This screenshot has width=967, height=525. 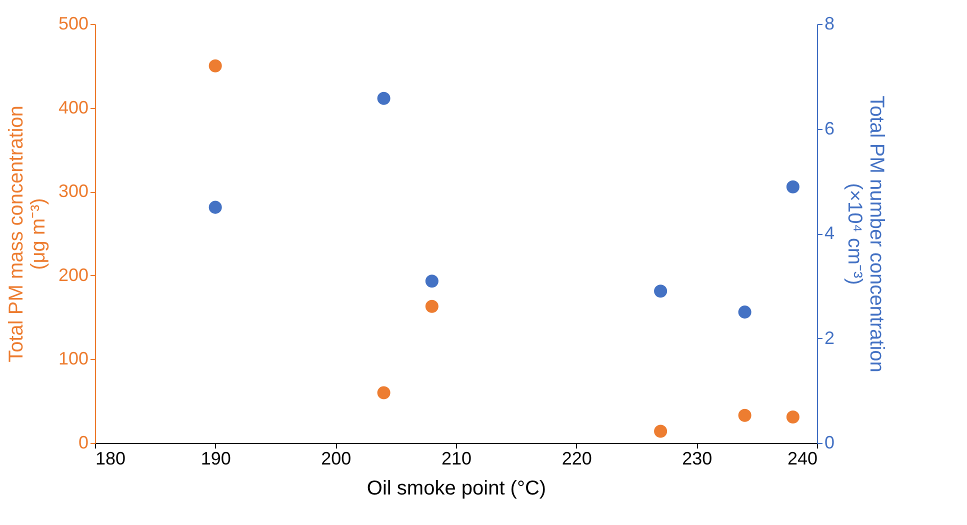 What do you see at coordinates (697, 458) in the screenshot?
I see `x-tick-label: 230` at bounding box center [697, 458].